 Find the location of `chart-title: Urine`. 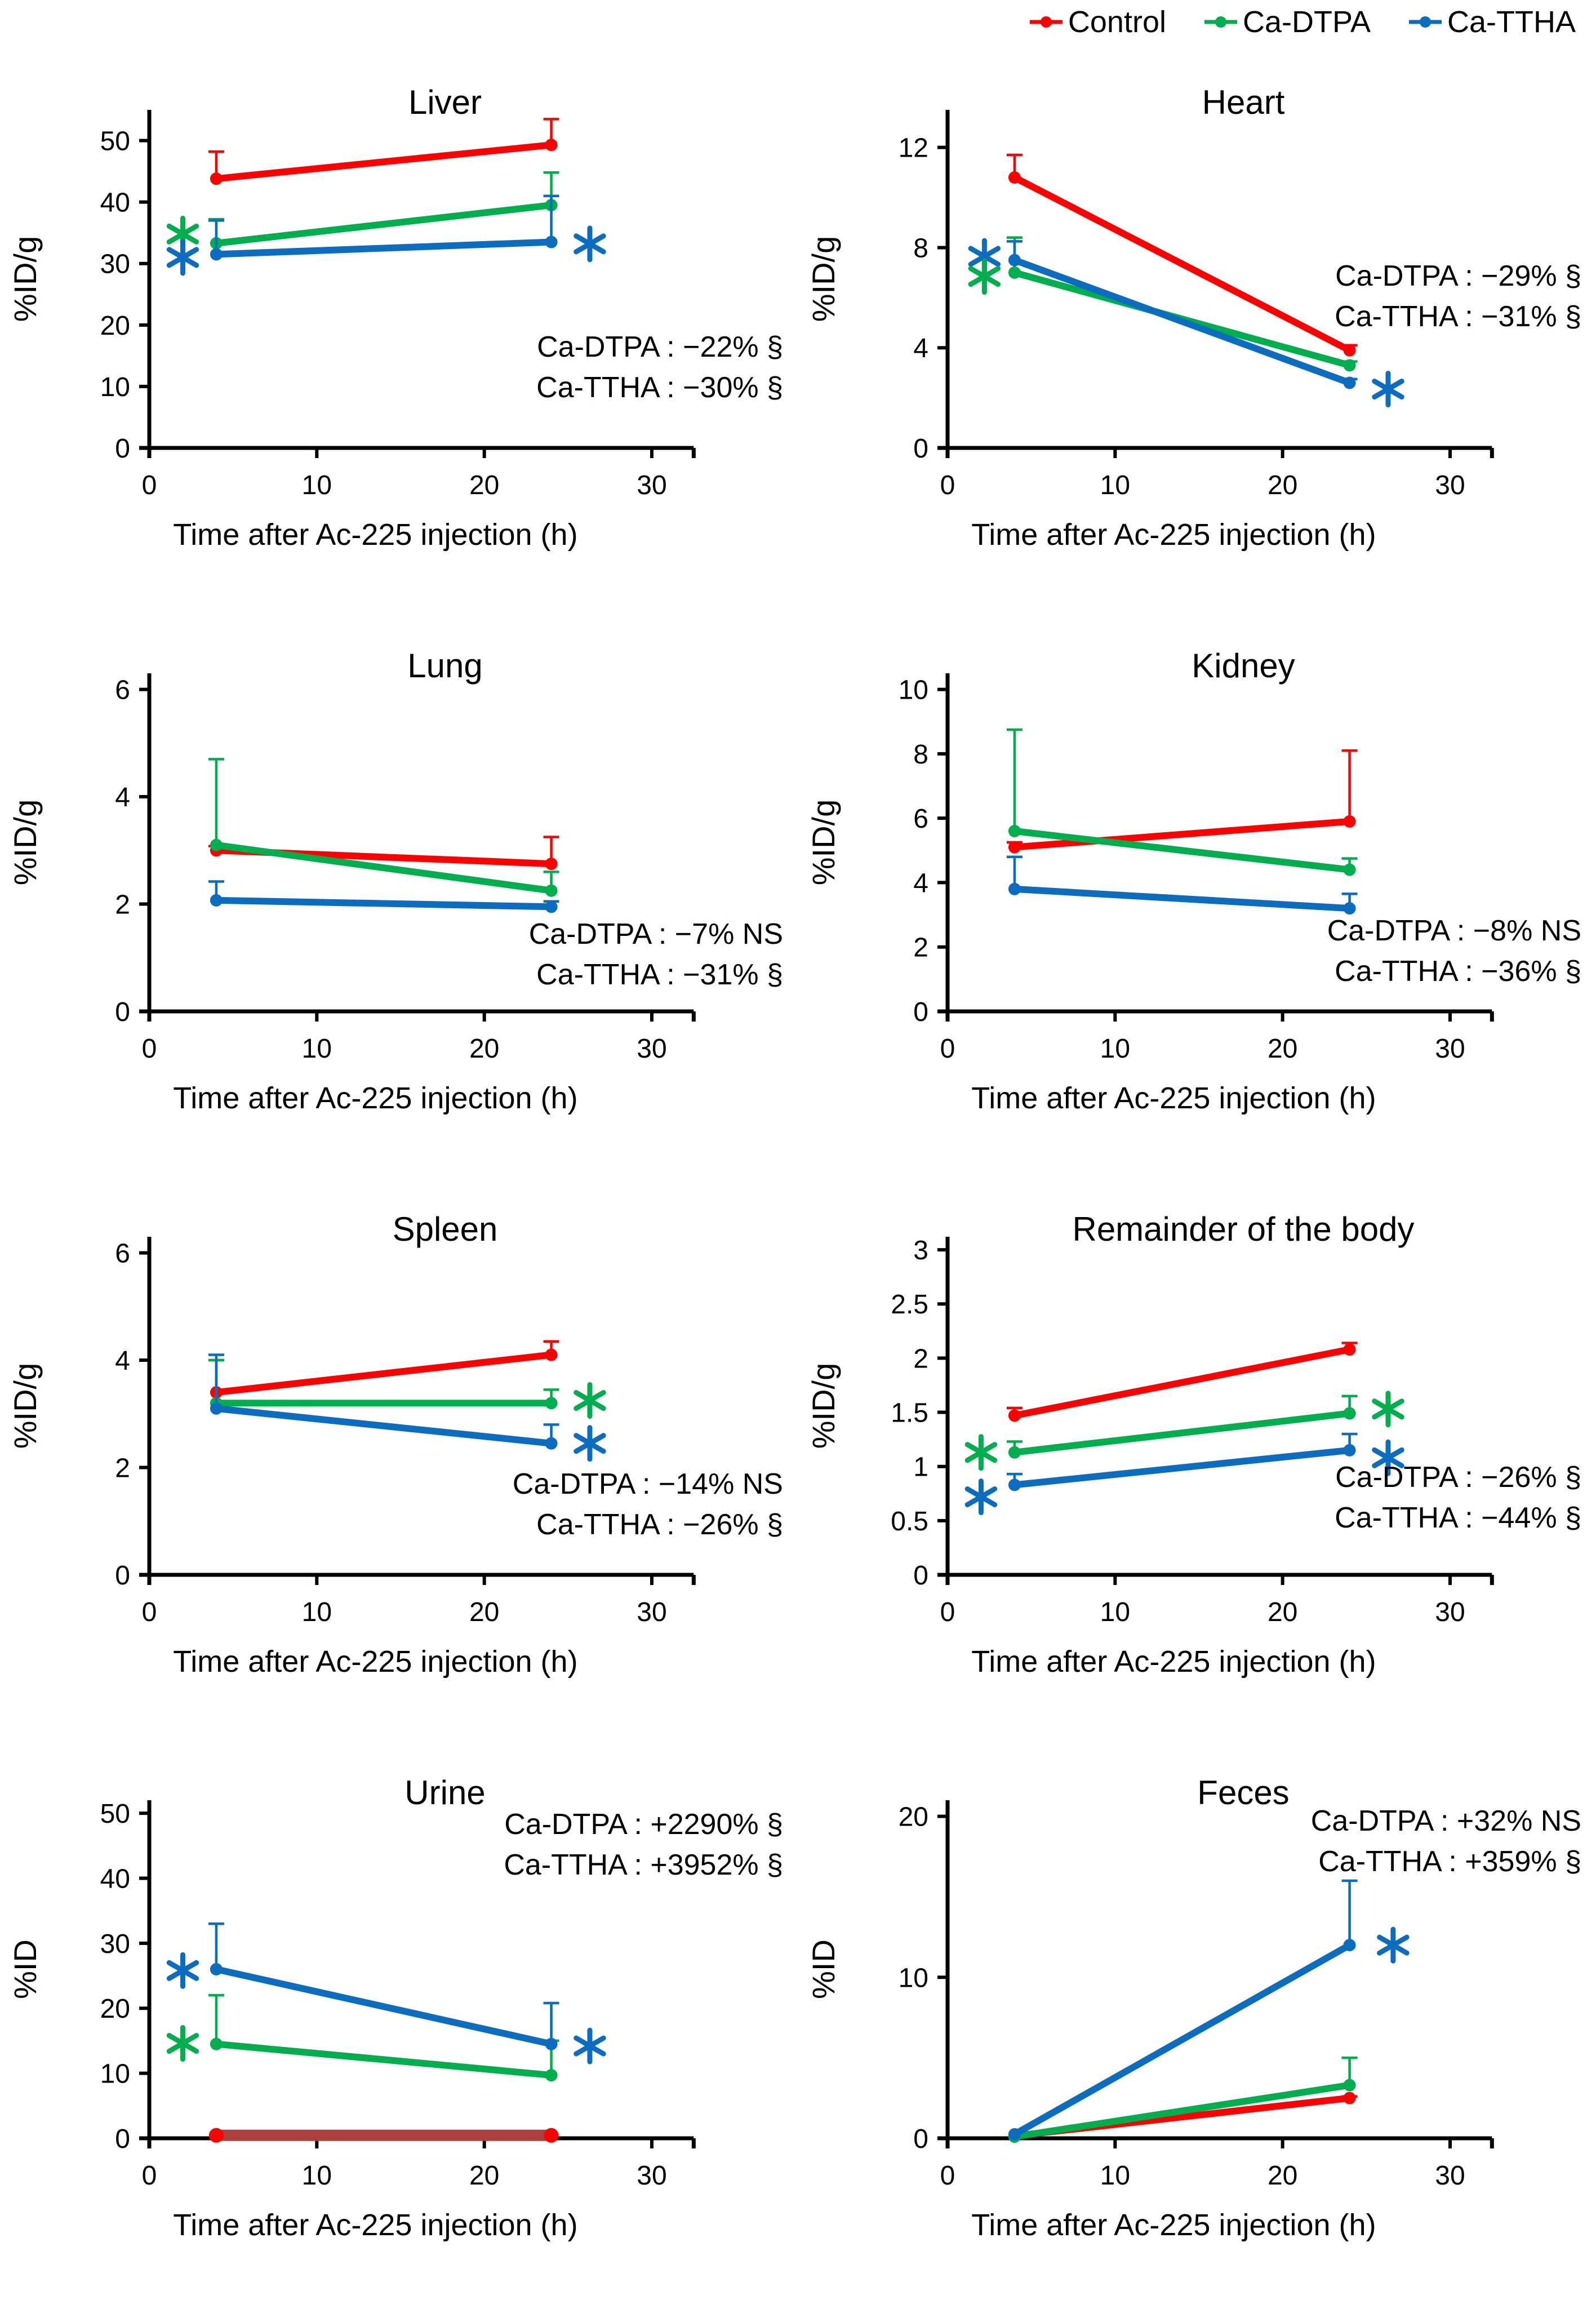

chart-title: Urine is located at coordinates (444, 1792).